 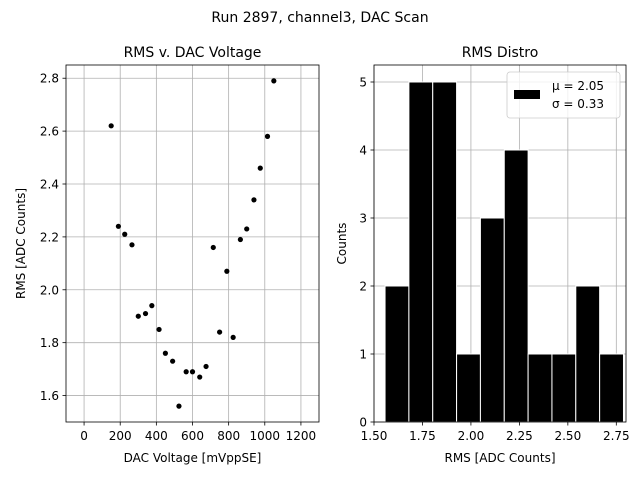 What do you see at coordinates (120, 436) in the screenshot?
I see `scatter-x-tick-label: 200` at bounding box center [120, 436].